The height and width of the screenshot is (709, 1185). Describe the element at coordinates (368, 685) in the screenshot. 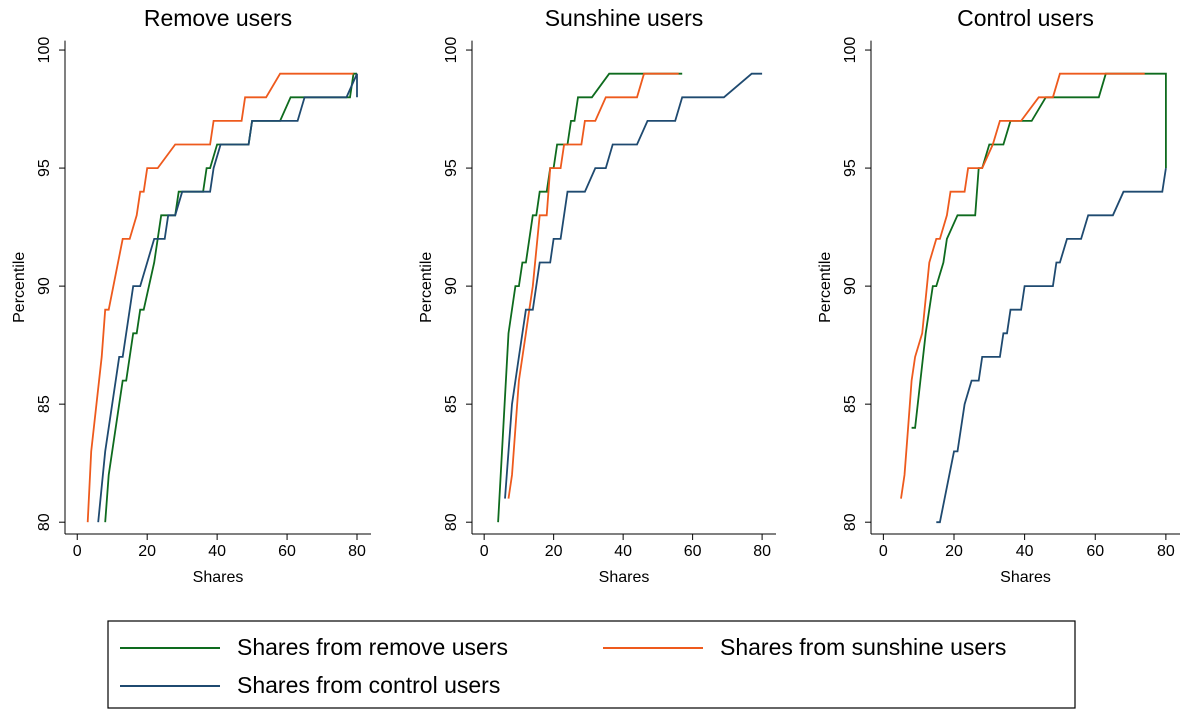

I see `legend-label: Shares from control users` at that location.